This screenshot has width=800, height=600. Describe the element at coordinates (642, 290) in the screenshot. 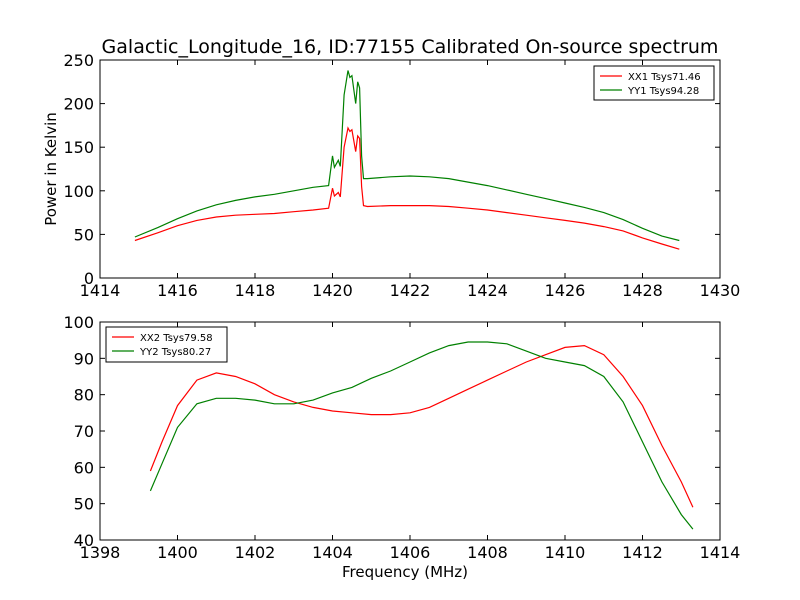

I see `x-tick-label: 1428` at that location.